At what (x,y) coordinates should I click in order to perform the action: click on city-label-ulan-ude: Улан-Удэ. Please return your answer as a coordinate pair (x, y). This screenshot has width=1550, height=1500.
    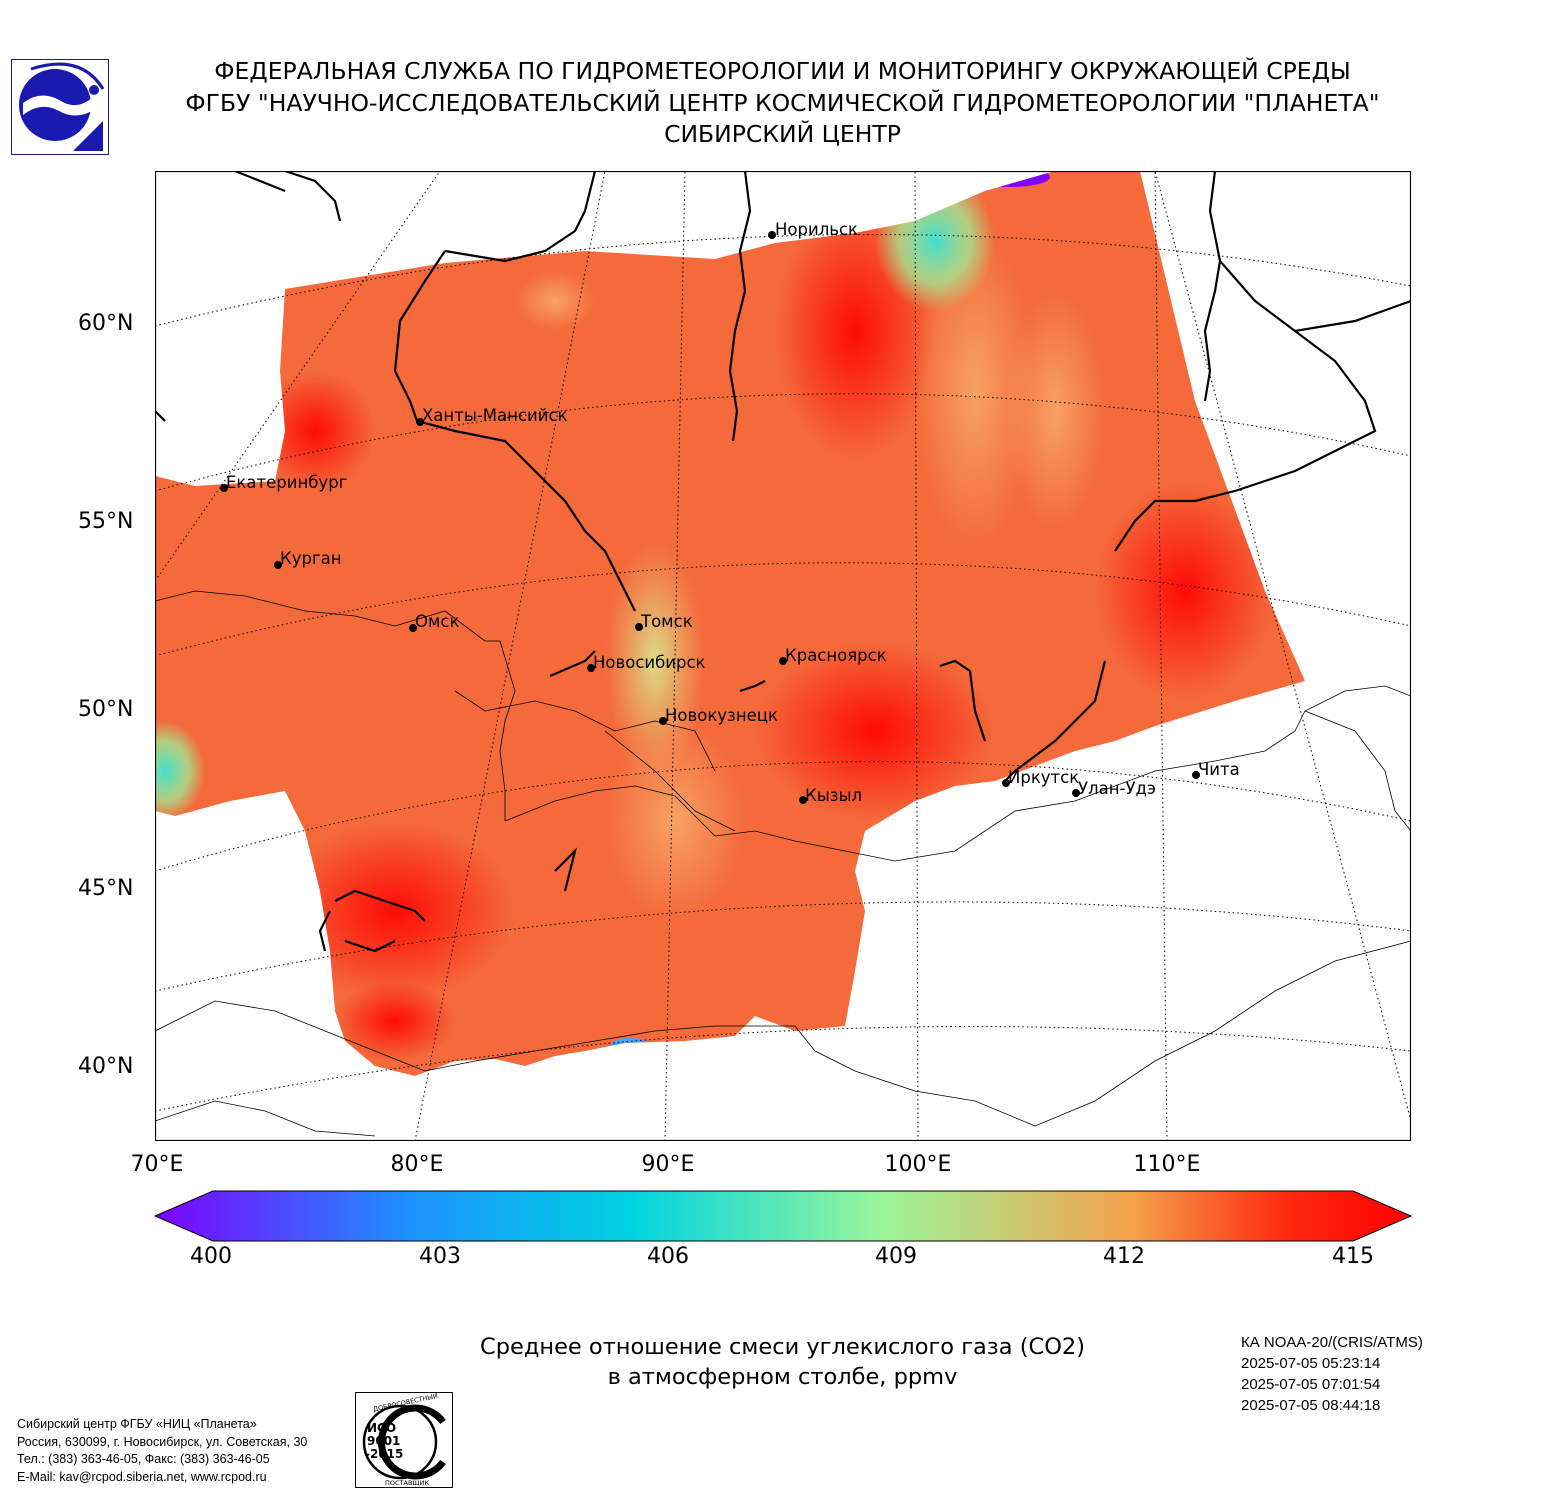
    Looking at the image, I should click on (1117, 788).